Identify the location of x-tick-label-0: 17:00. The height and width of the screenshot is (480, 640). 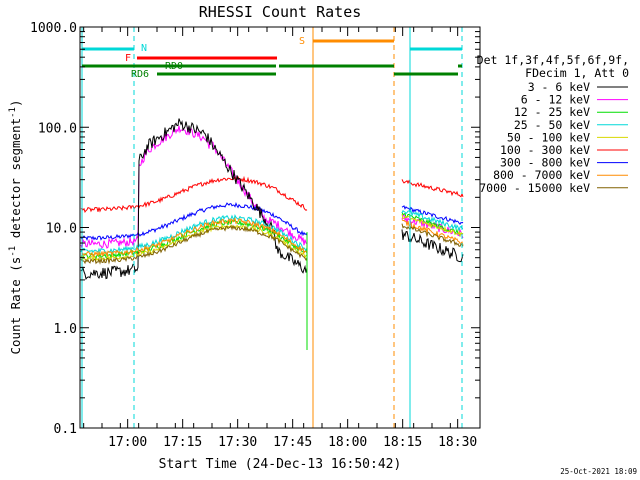
(127, 442).